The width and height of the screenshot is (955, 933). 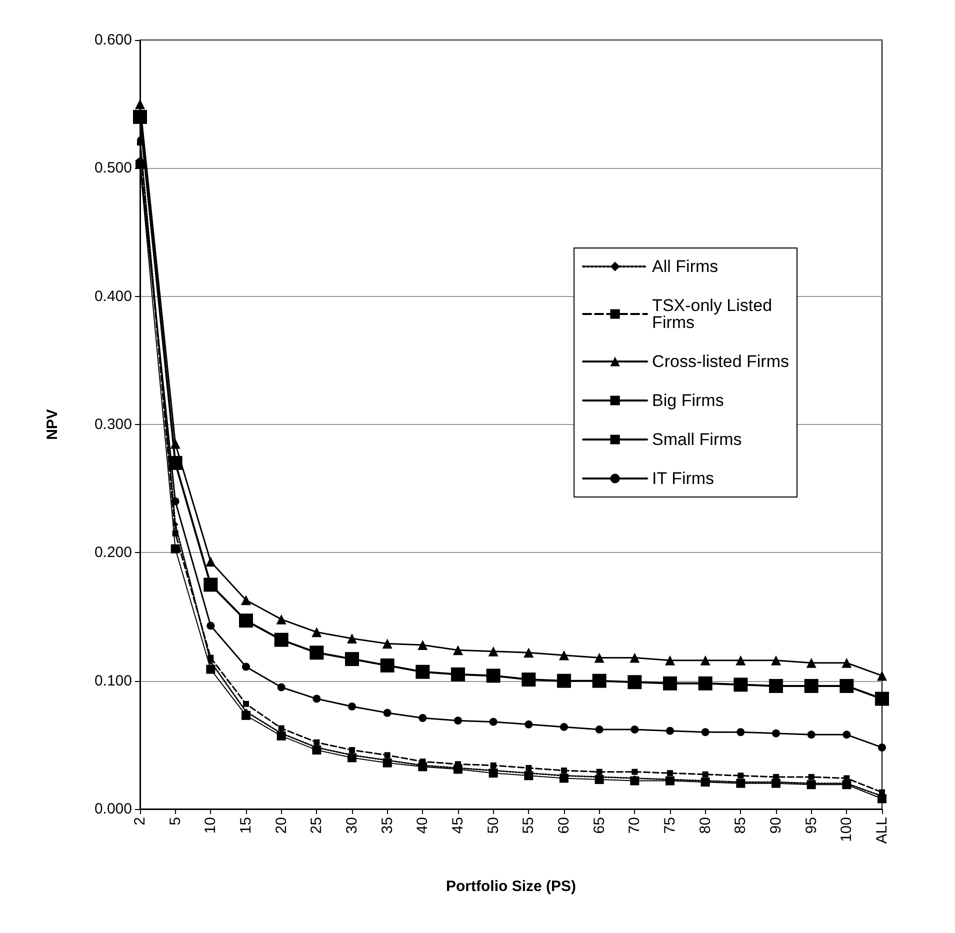 I want to click on x-tick-label: 40, so click(x=423, y=825).